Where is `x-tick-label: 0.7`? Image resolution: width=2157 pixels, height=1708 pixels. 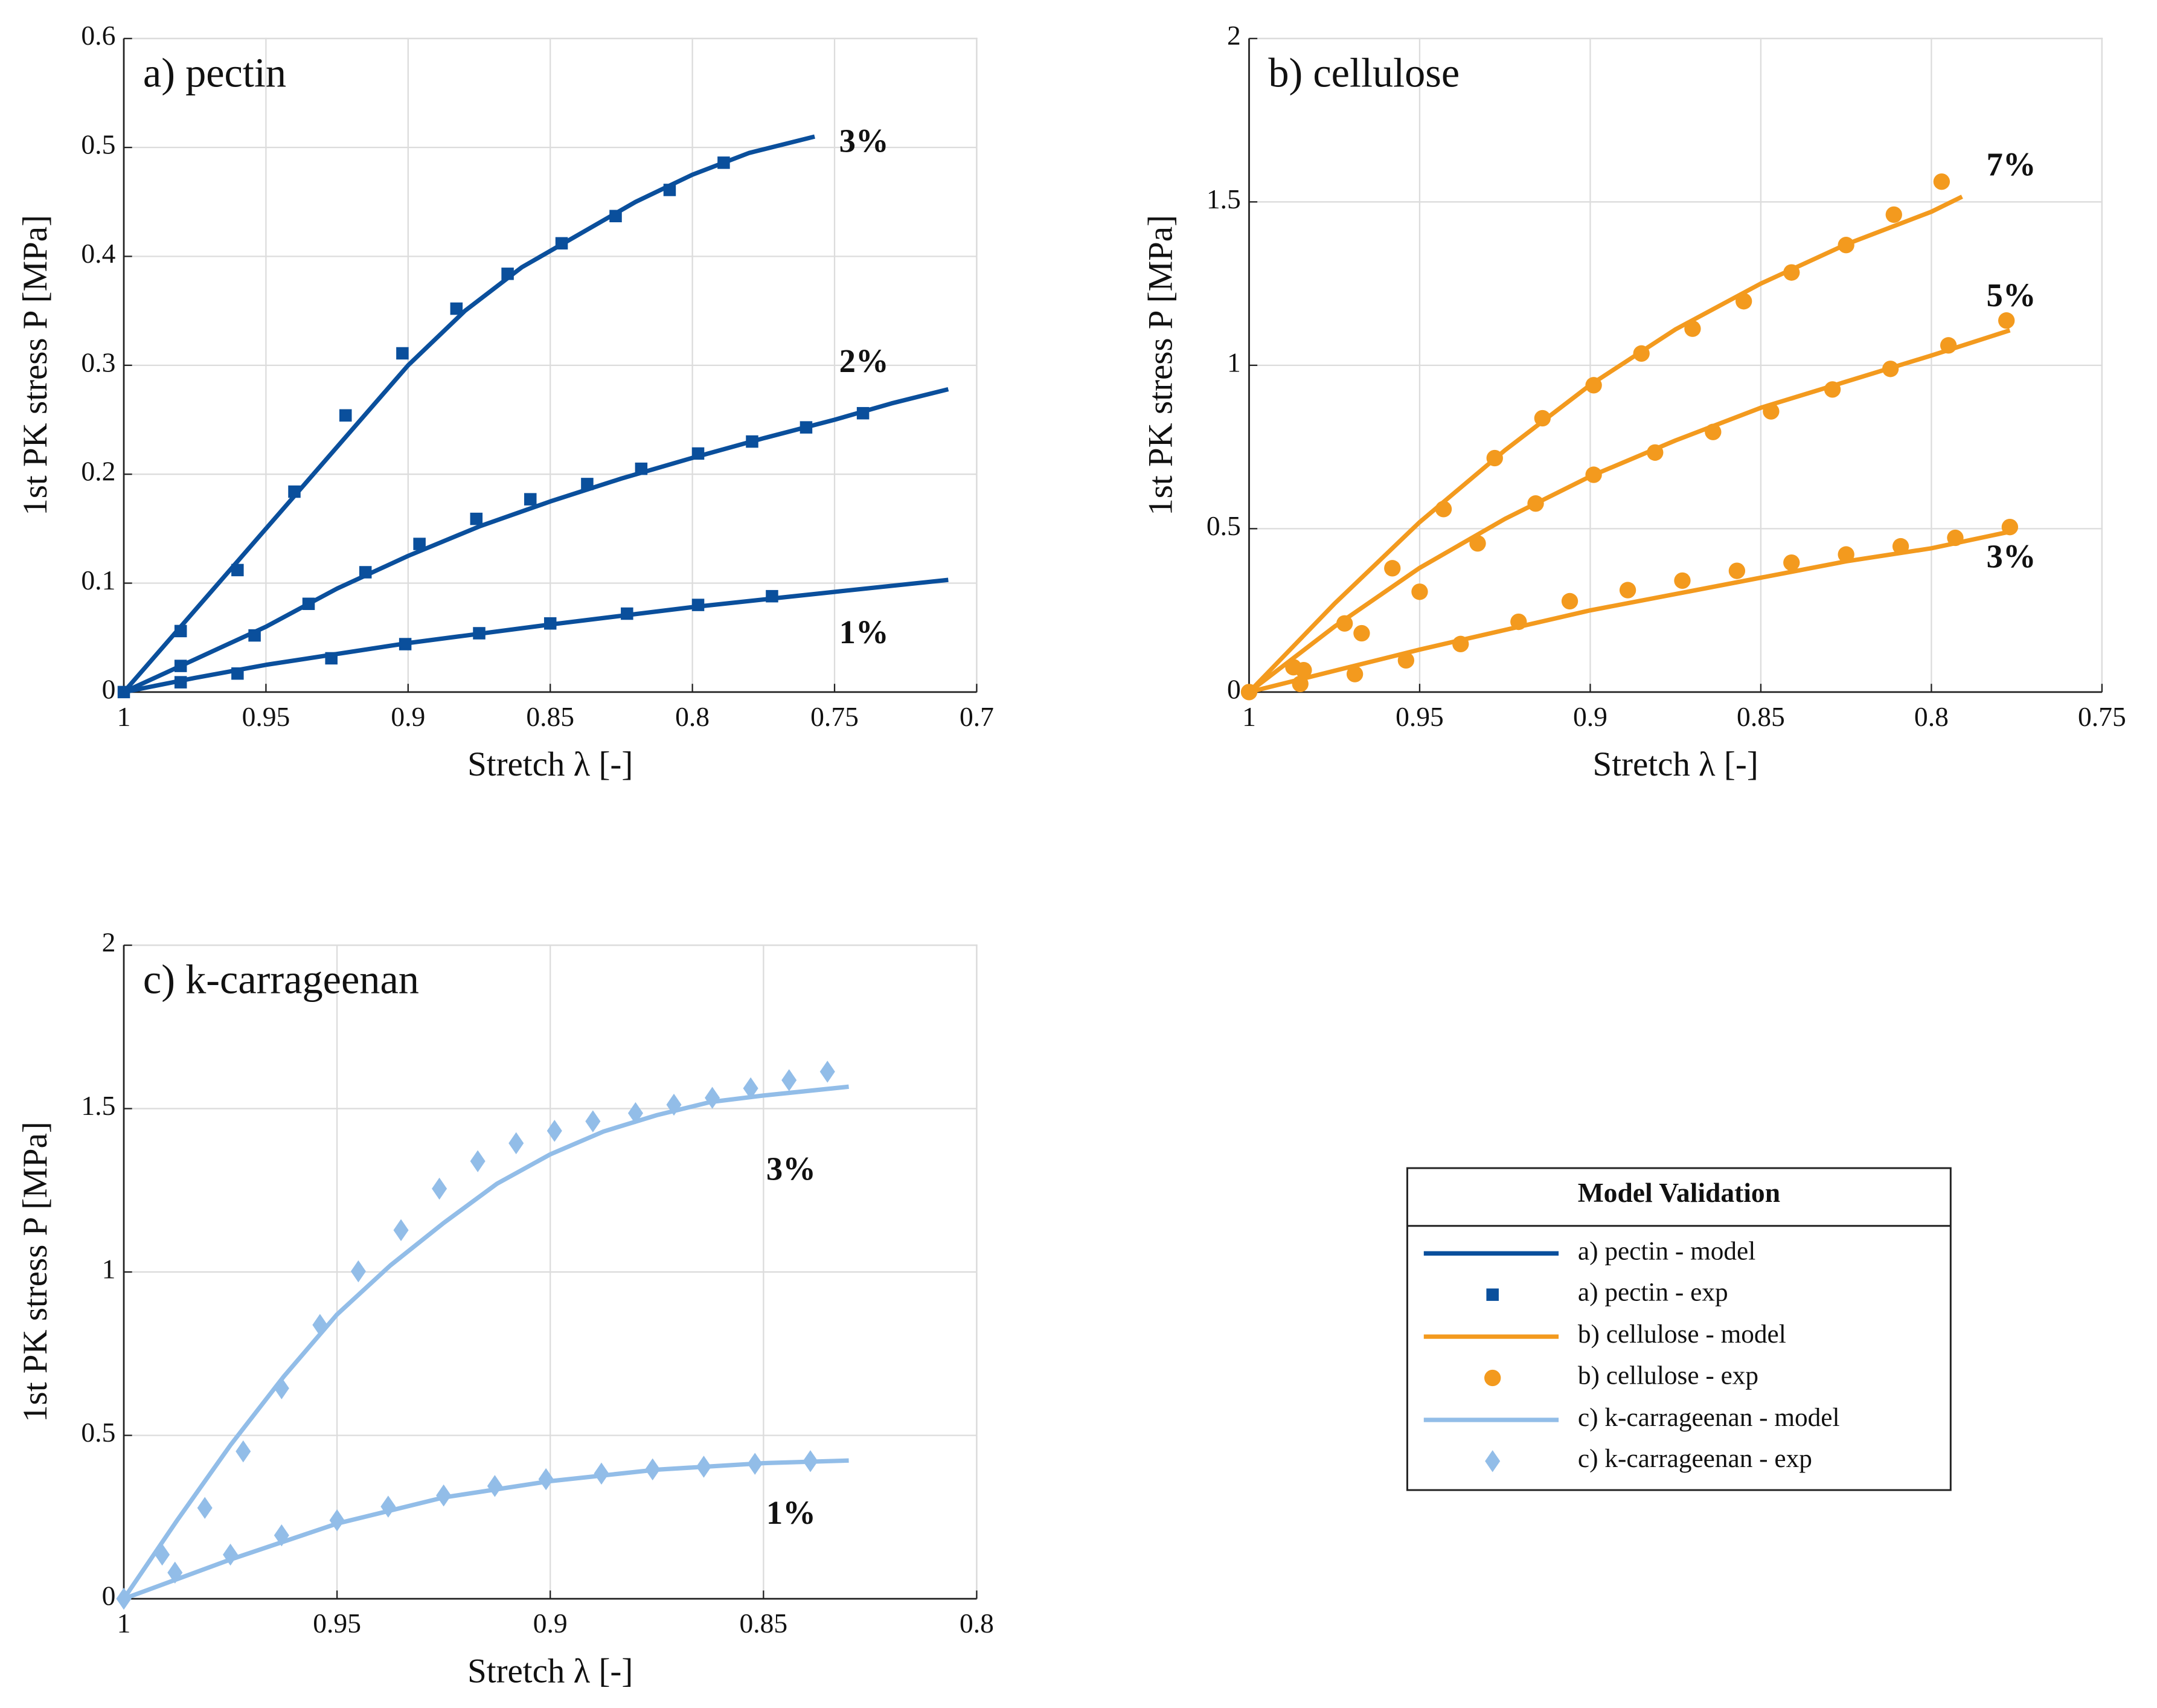
x-tick-label: 0.7 is located at coordinates (977, 716).